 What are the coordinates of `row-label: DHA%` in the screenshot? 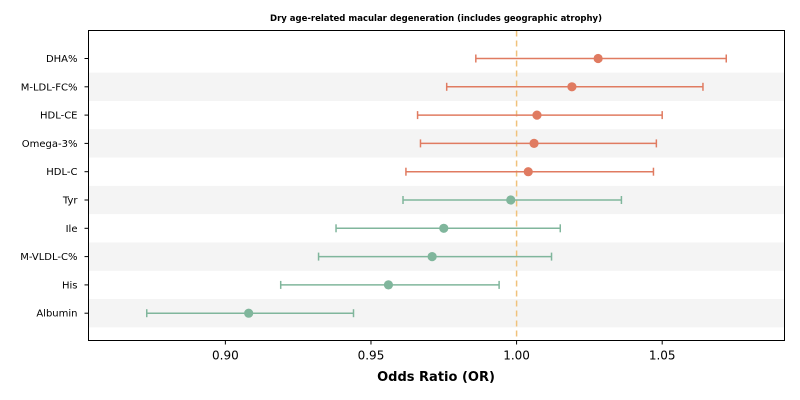 It's located at (62, 59).